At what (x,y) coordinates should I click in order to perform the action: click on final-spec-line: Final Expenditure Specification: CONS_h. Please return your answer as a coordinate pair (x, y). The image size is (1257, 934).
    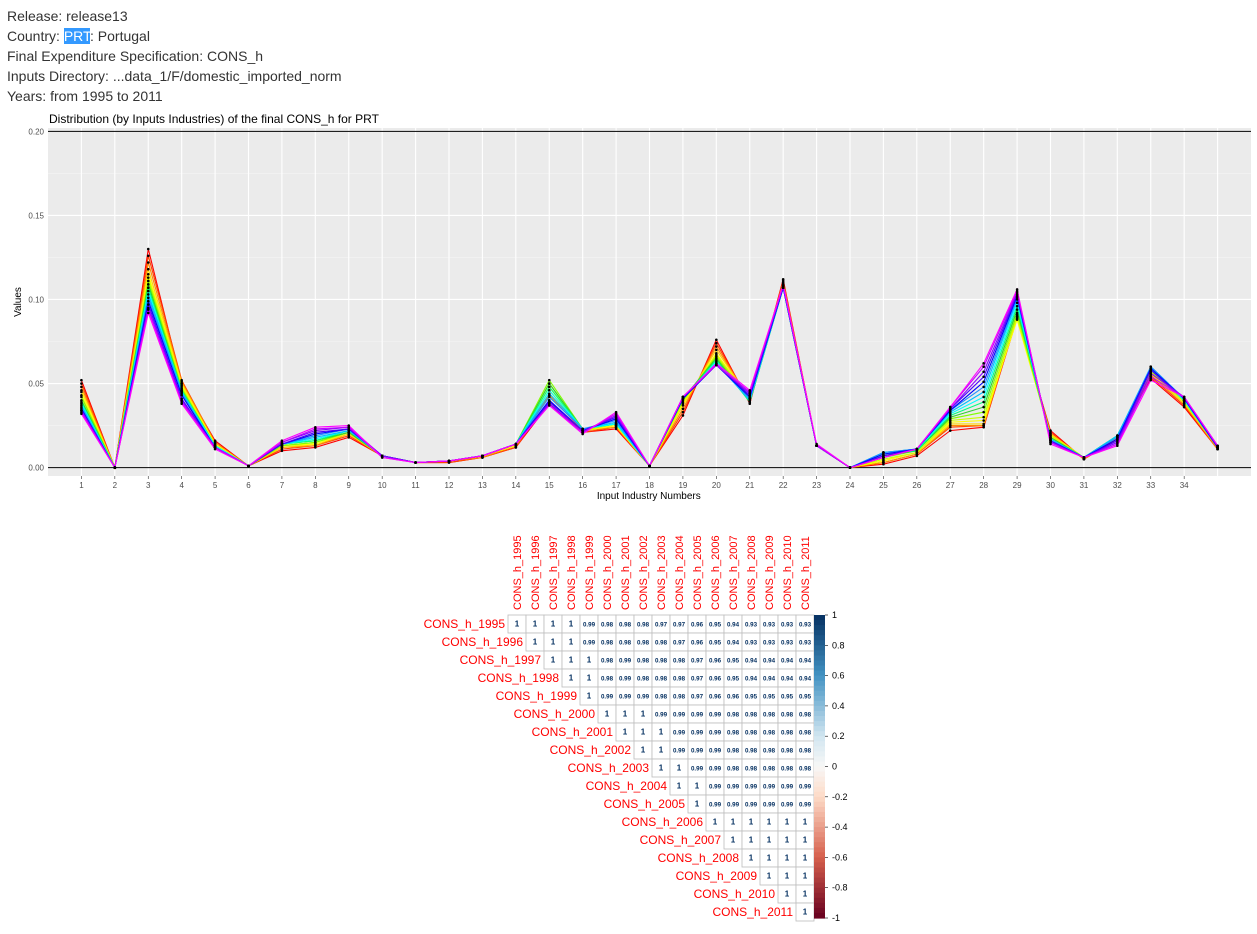
    Looking at the image, I should click on (135, 56).